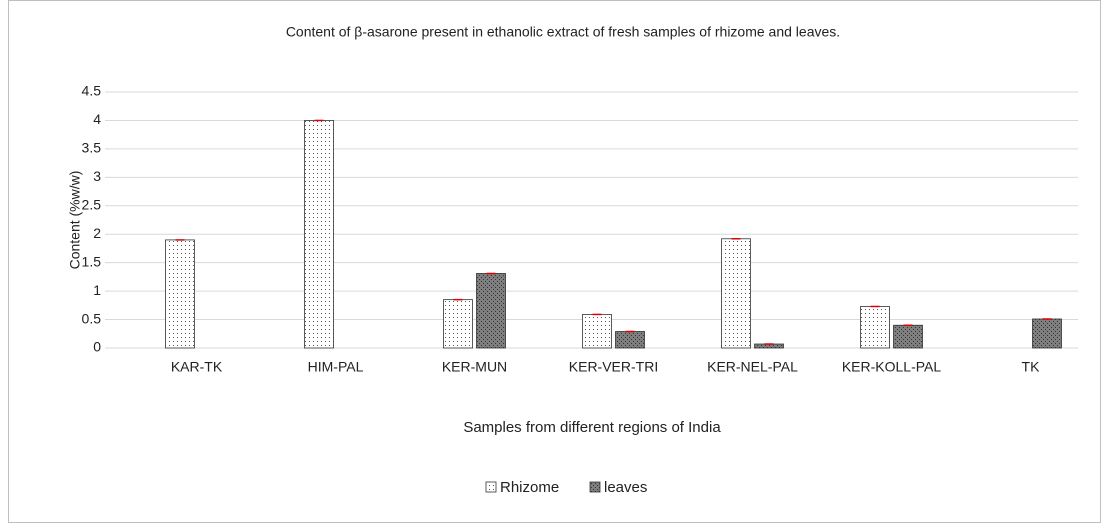  Describe the element at coordinates (92, 204) in the screenshot. I see `y-tick-label: 2.5` at that location.